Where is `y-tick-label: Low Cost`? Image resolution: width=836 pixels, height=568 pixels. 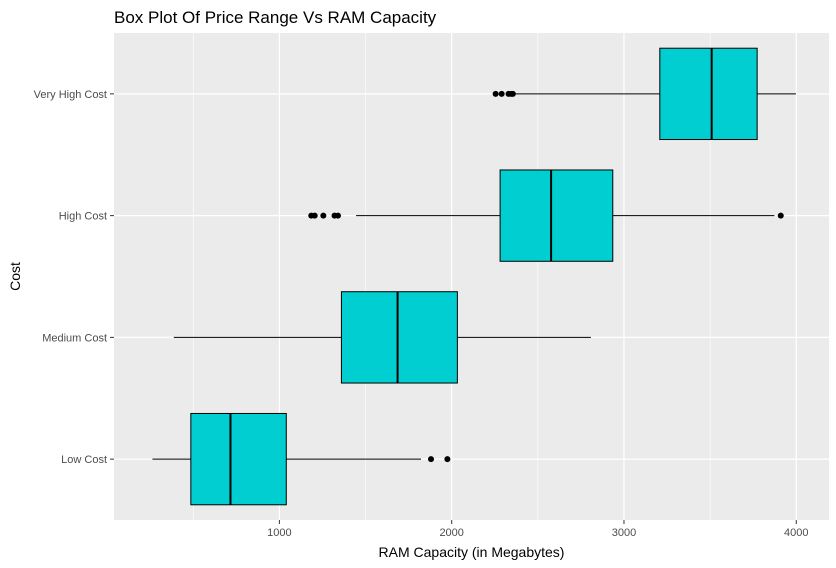 y-tick-label: Low Cost is located at coordinates (84, 460).